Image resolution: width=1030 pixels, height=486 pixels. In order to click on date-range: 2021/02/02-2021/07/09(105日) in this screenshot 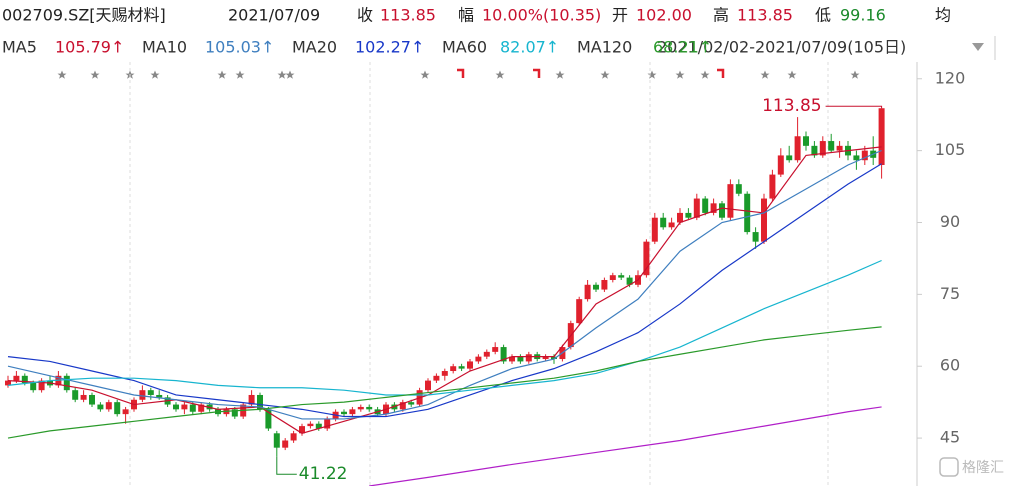, I will do `click(781, 47)`.